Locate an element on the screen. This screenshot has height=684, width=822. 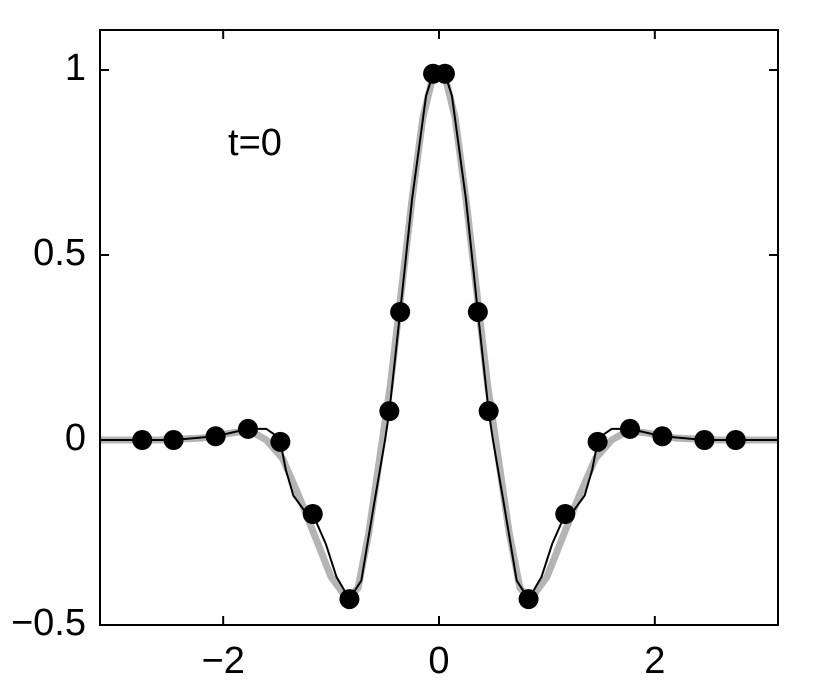
y-tick-label: 0.5 is located at coordinates (59, 253).